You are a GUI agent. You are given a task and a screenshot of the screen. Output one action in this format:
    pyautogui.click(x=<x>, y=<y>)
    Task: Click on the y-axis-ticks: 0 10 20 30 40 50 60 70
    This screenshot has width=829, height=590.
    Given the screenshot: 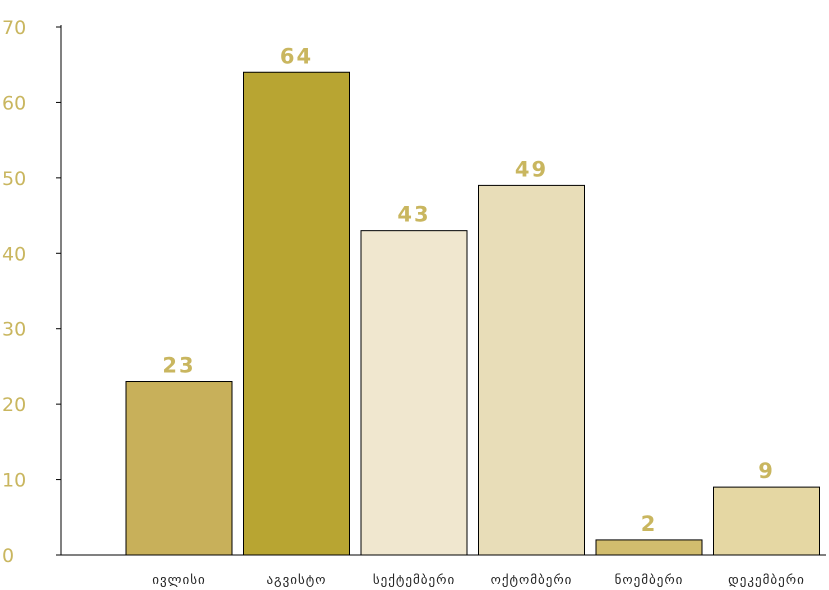 What is the action you would take?
    pyautogui.click(x=31, y=292)
    